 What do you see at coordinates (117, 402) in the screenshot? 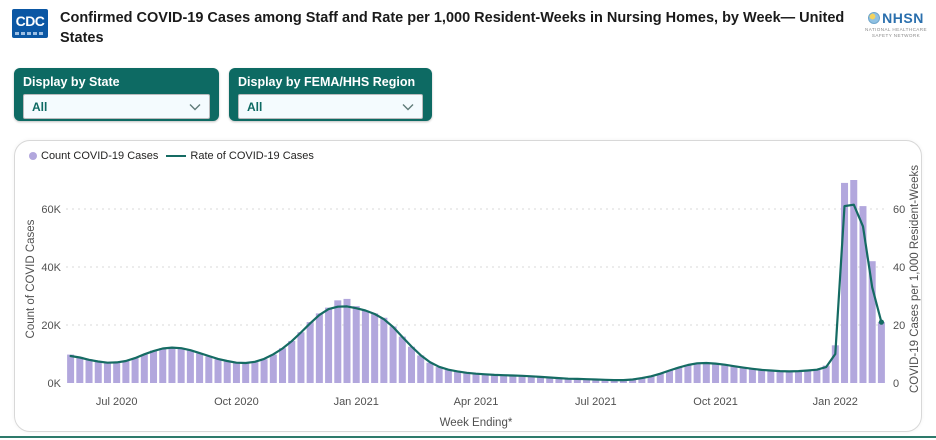
I see `x-axis-tick-label: Jul 2020` at bounding box center [117, 402].